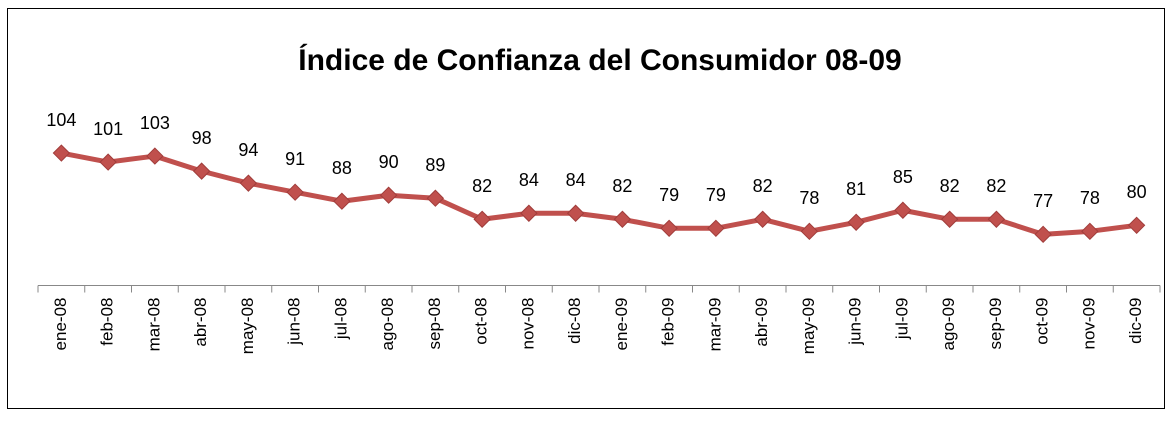 This screenshot has height=421, width=1173. What do you see at coordinates (342, 168) in the screenshot?
I see `data-label: 88` at bounding box center [342, 168].